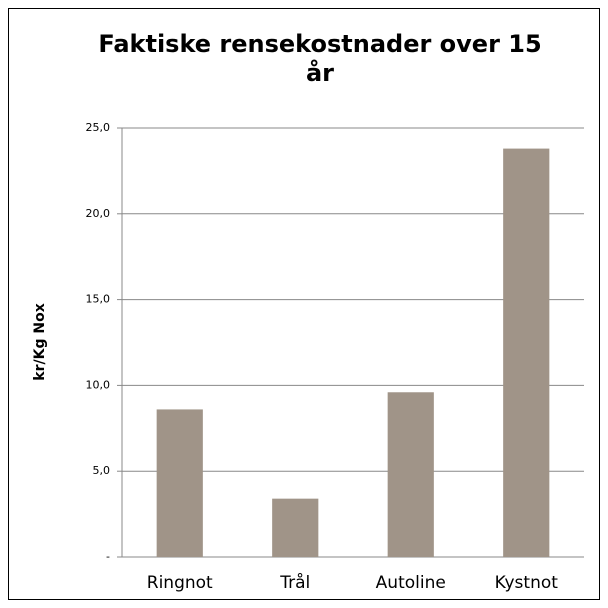 The width and height of the screenshot is (608, 608). I want to click on y-tick-label: -, so click(108, 556).